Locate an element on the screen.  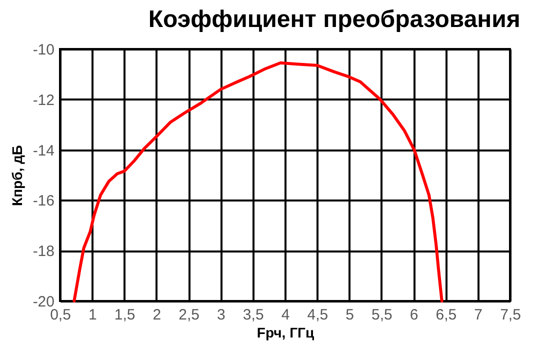
x-tick-label: 7,5 is located at coordinates (510, 315).